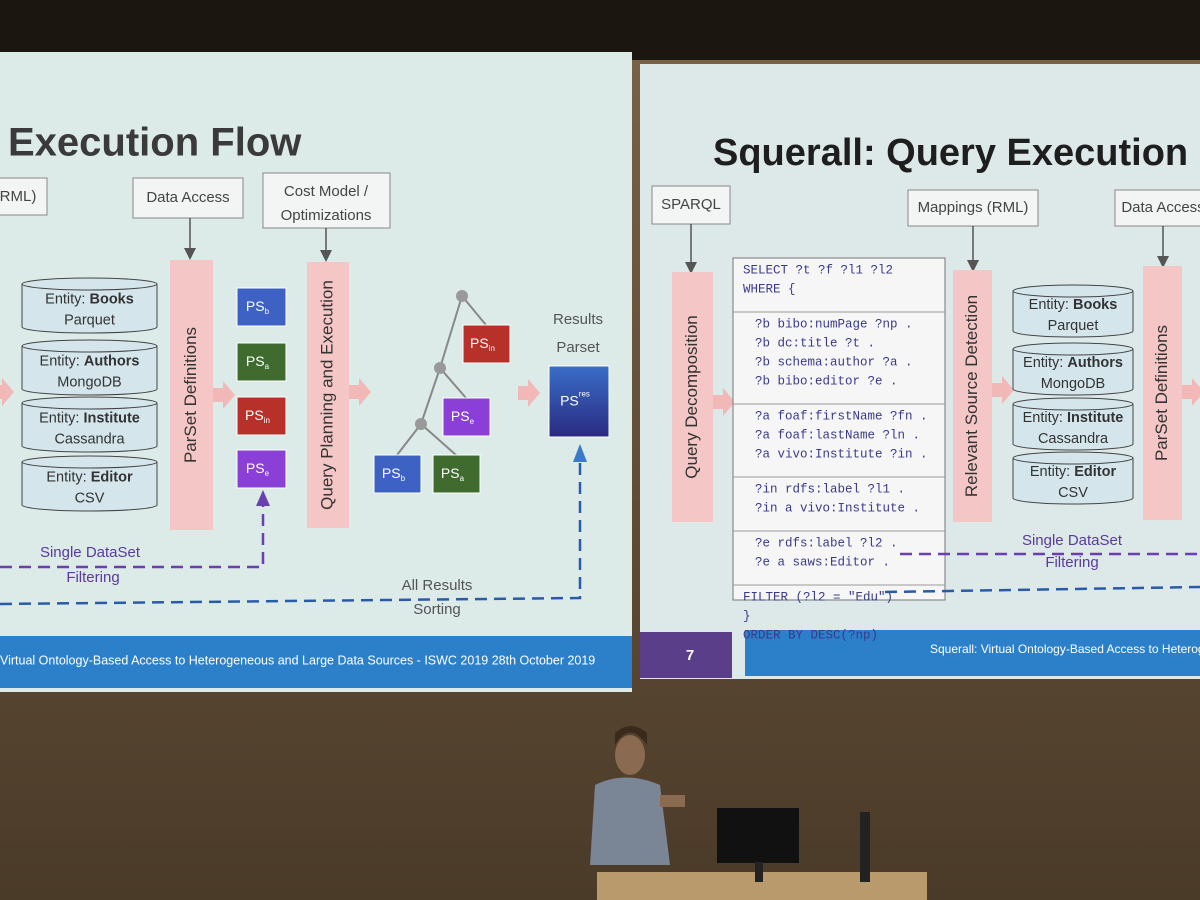 This screenshot has height=900, width=1200. What do you see at coordinates (463, 417) in the screenshot?
I see `parset-label: PSe` at bounding box center [463, 417].